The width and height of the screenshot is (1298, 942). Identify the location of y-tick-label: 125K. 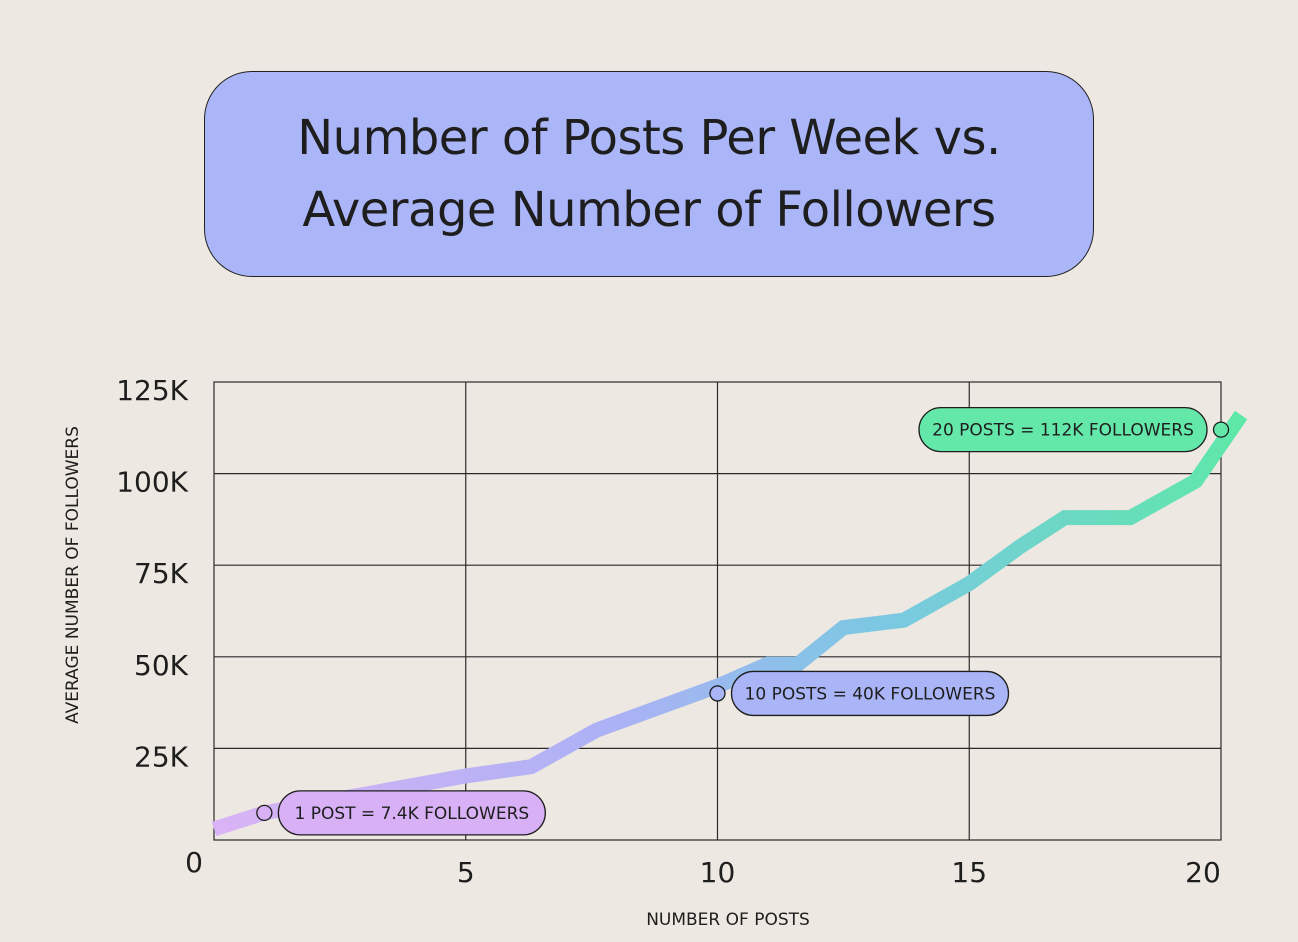
(152, 390).